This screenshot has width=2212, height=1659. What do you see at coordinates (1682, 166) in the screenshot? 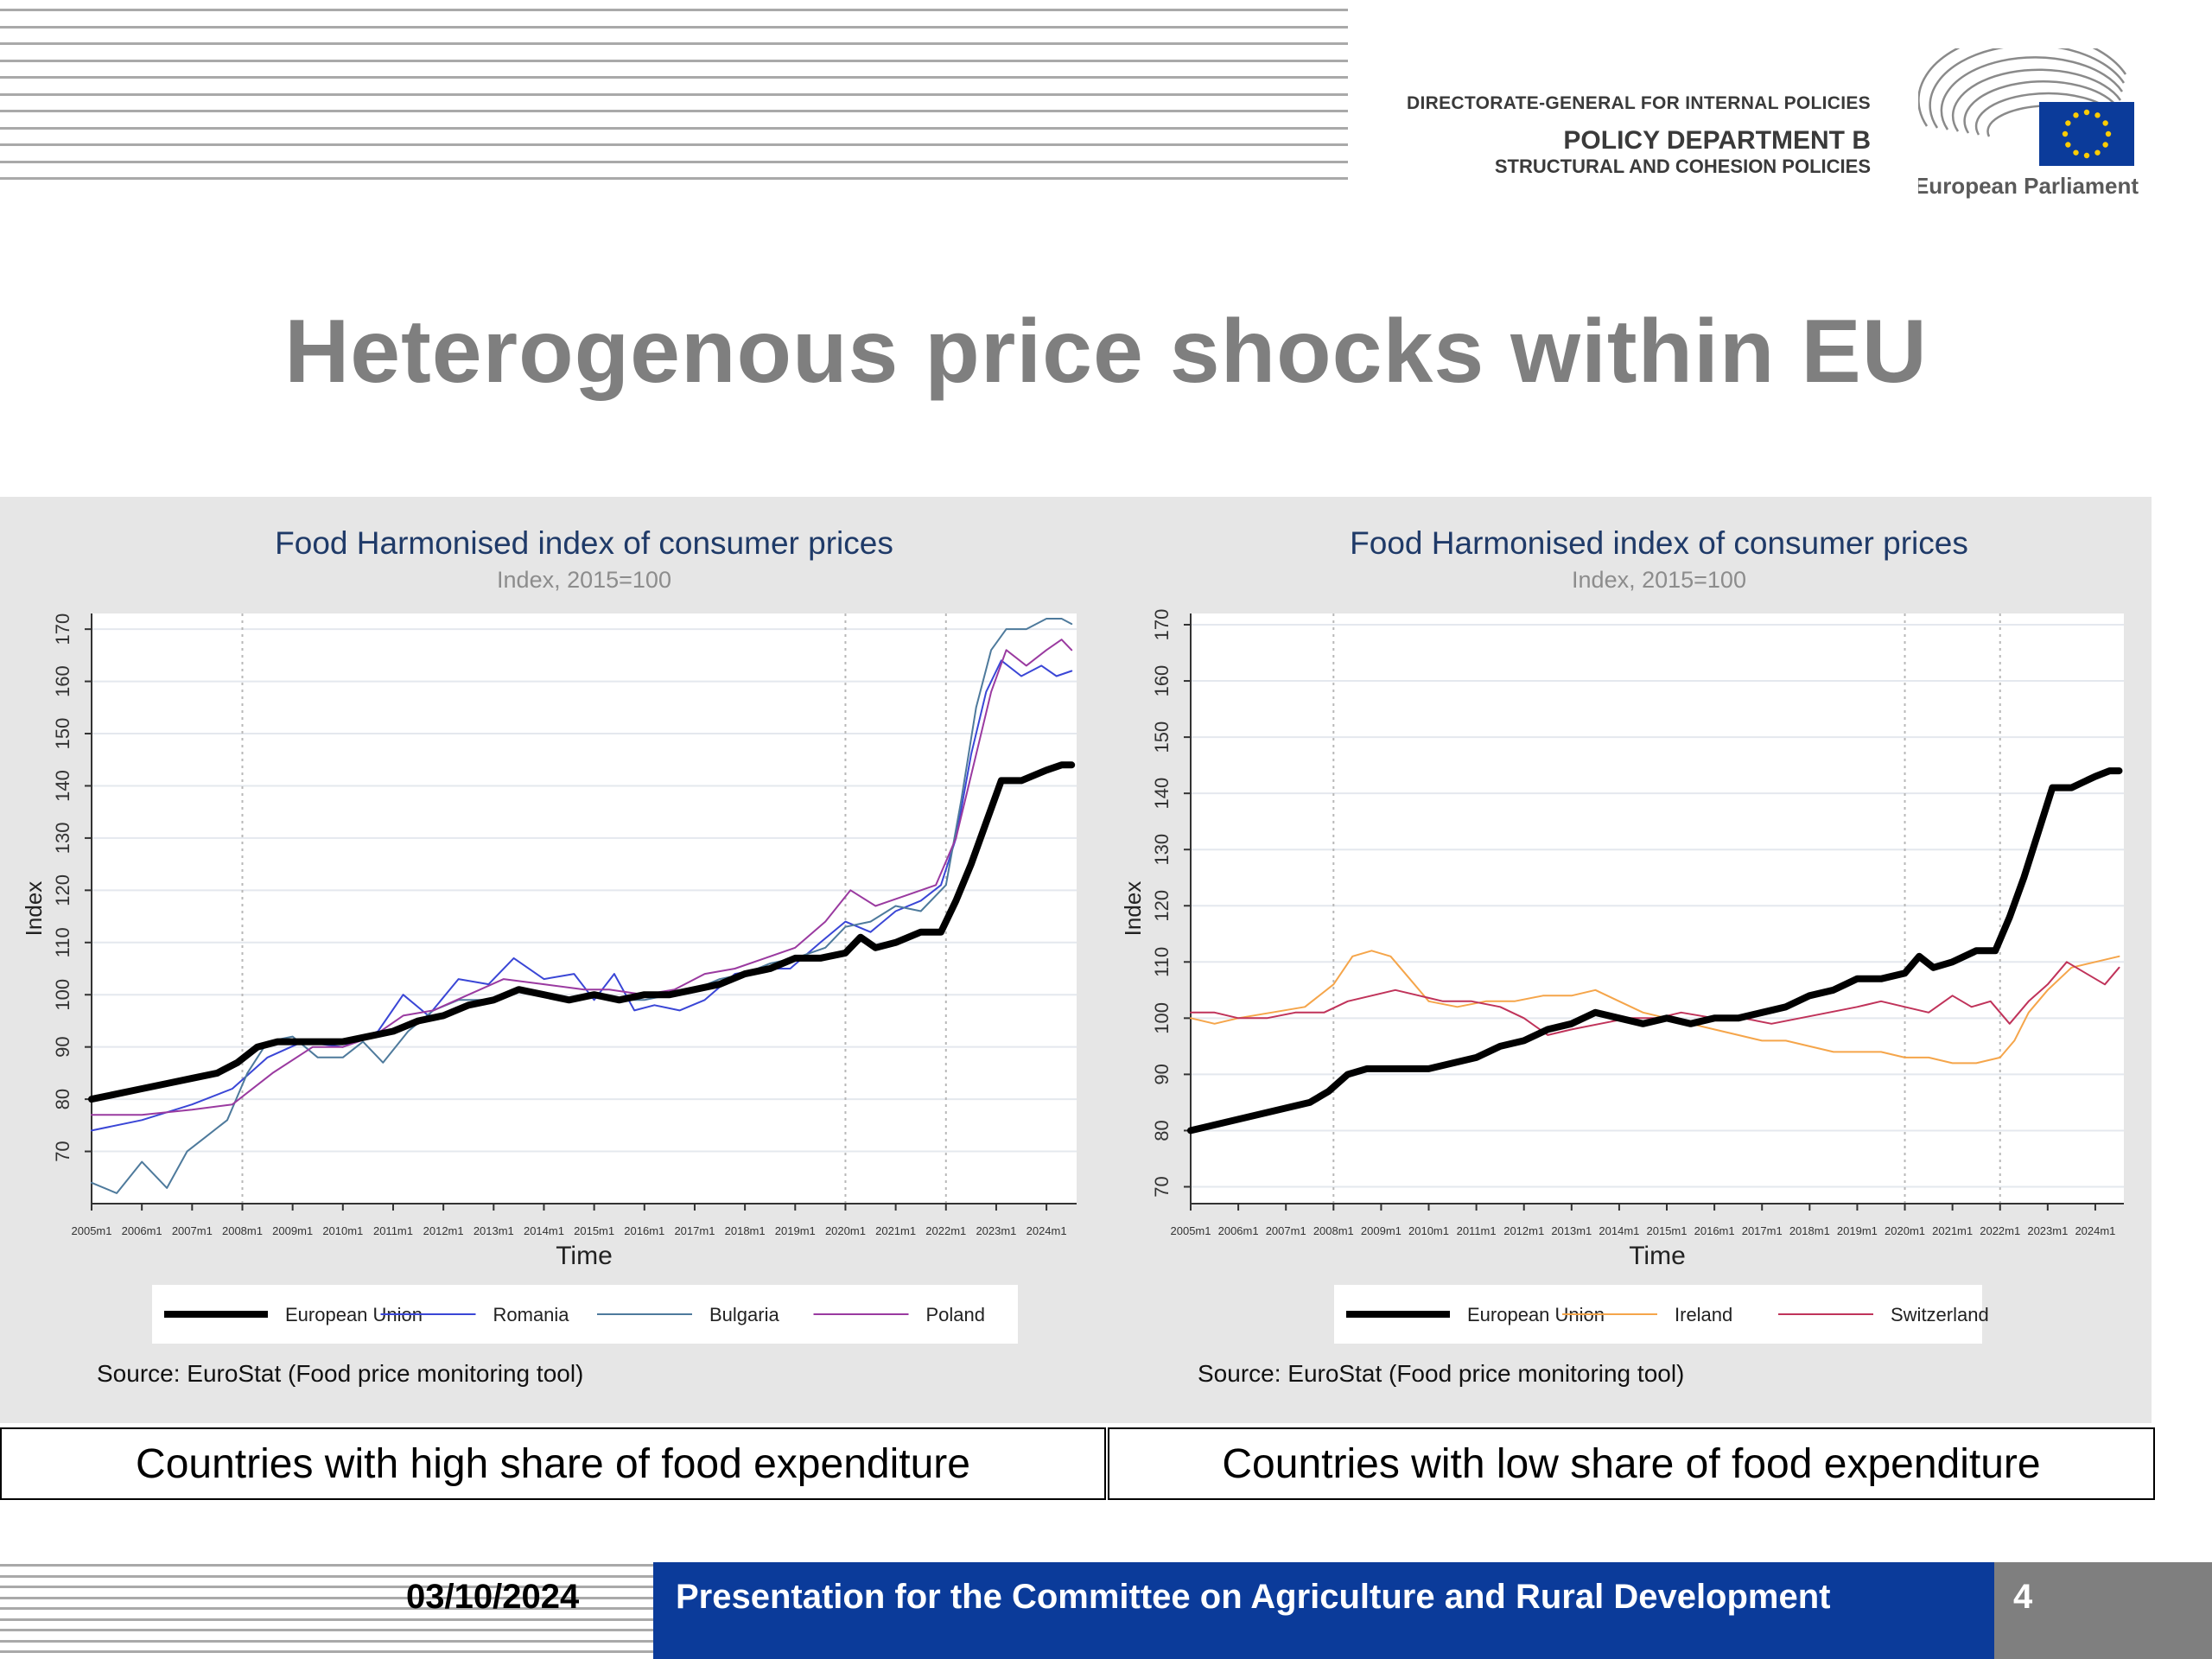
I see `department-sub-label: STRUCTURAL AND COHESION POLICIES` at bounding box center [1682, 166].